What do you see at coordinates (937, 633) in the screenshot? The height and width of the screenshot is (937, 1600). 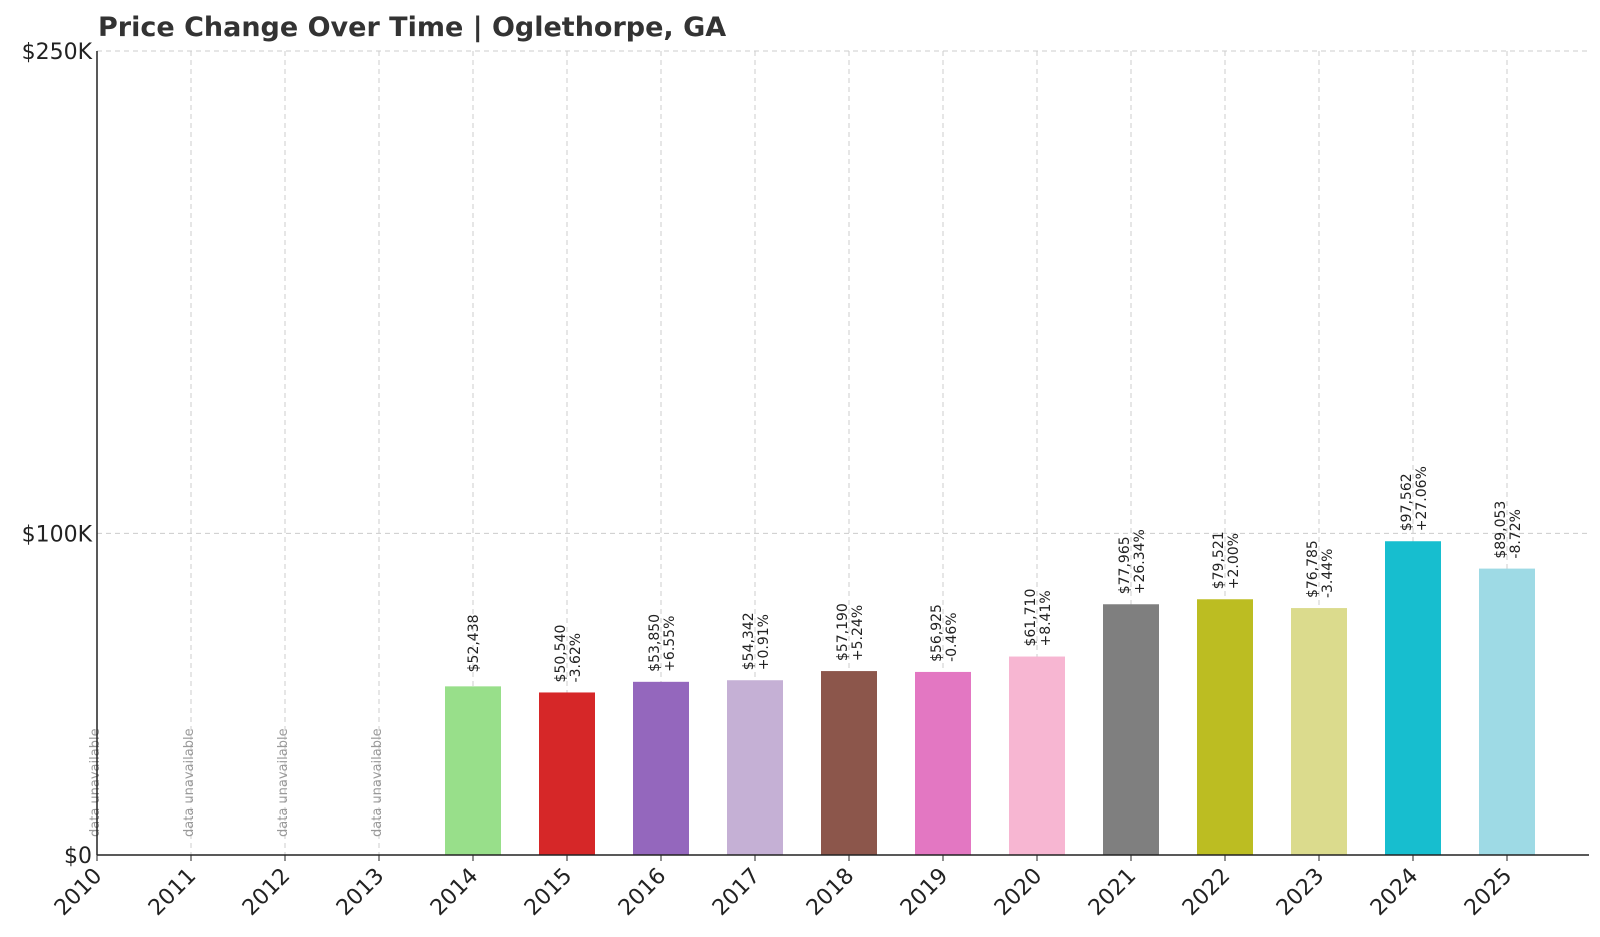 I see `bar-value-label: $56,925` at bounding box center [937, 633].